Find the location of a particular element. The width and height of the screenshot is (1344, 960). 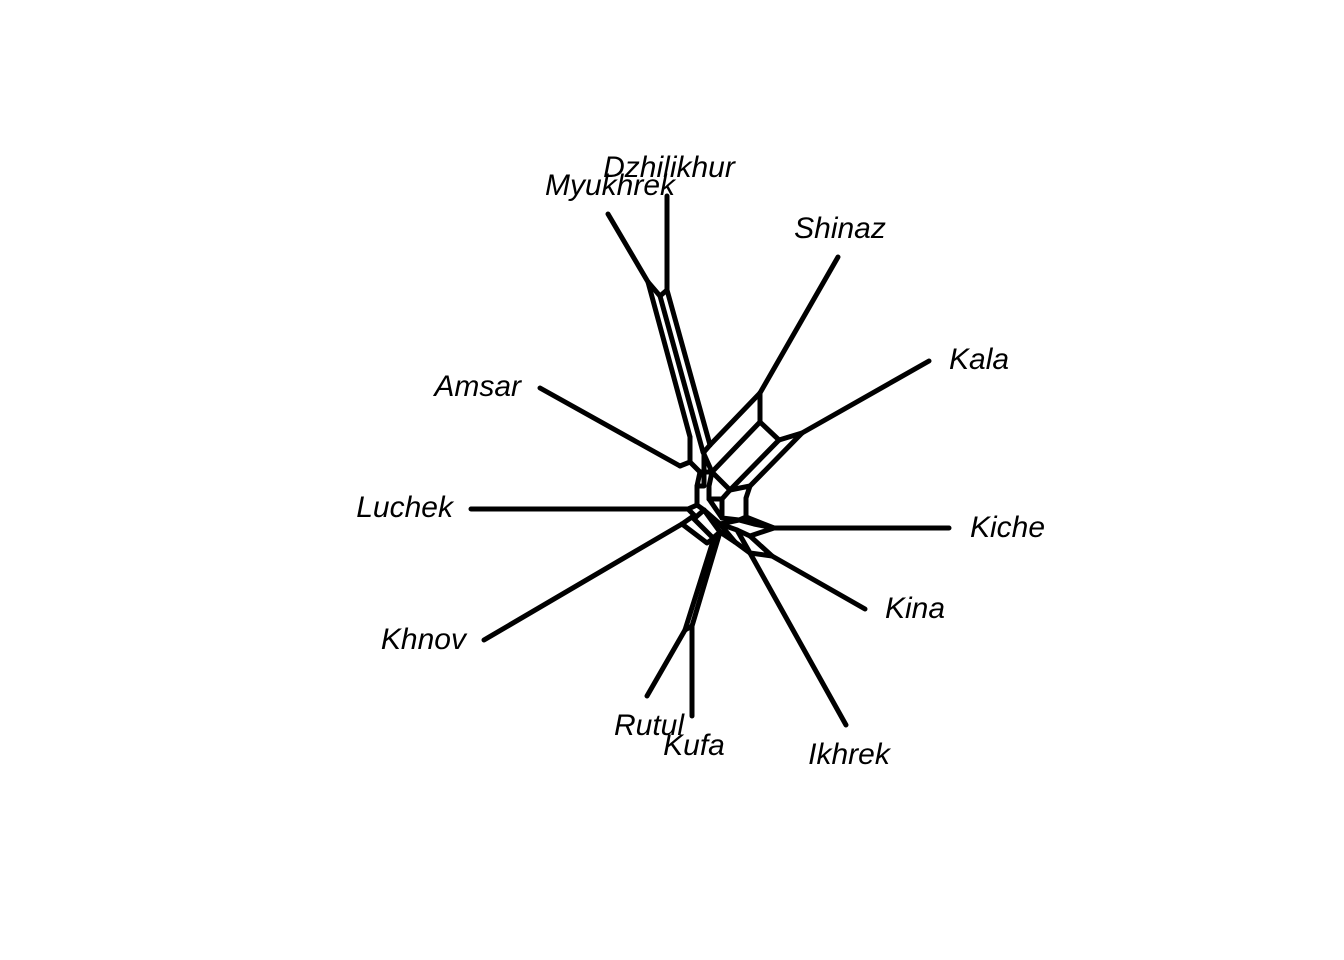

split-north-d is located at coordinates (688, 367).